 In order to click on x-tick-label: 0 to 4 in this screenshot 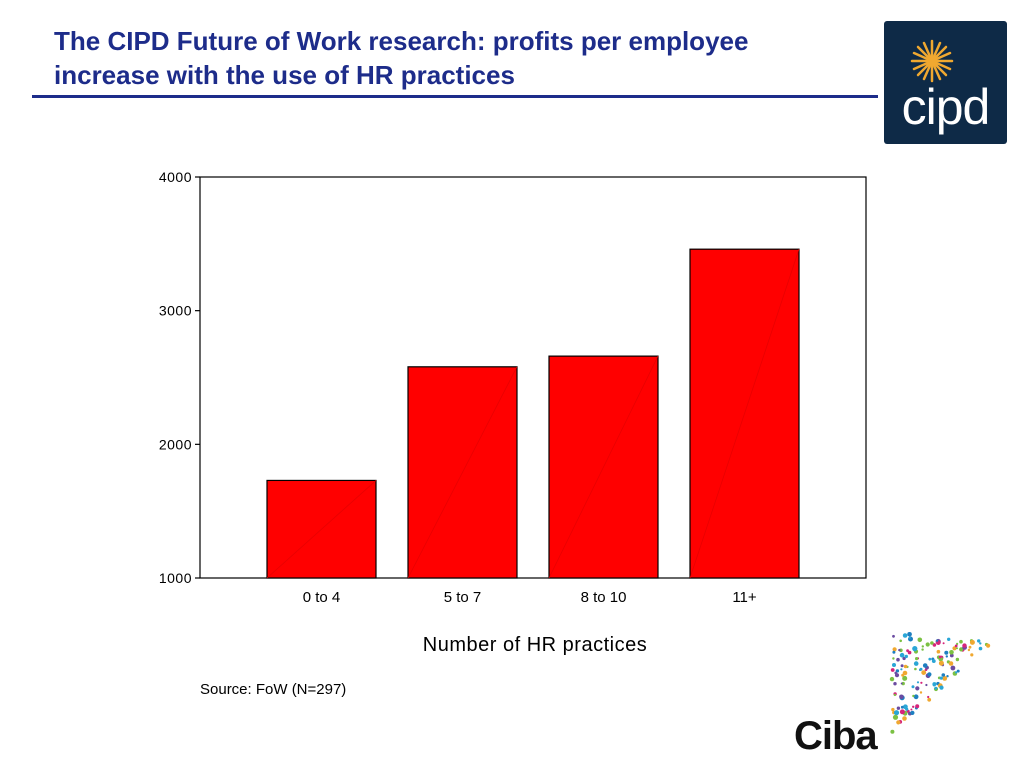, I will do `click(322, 597)`.